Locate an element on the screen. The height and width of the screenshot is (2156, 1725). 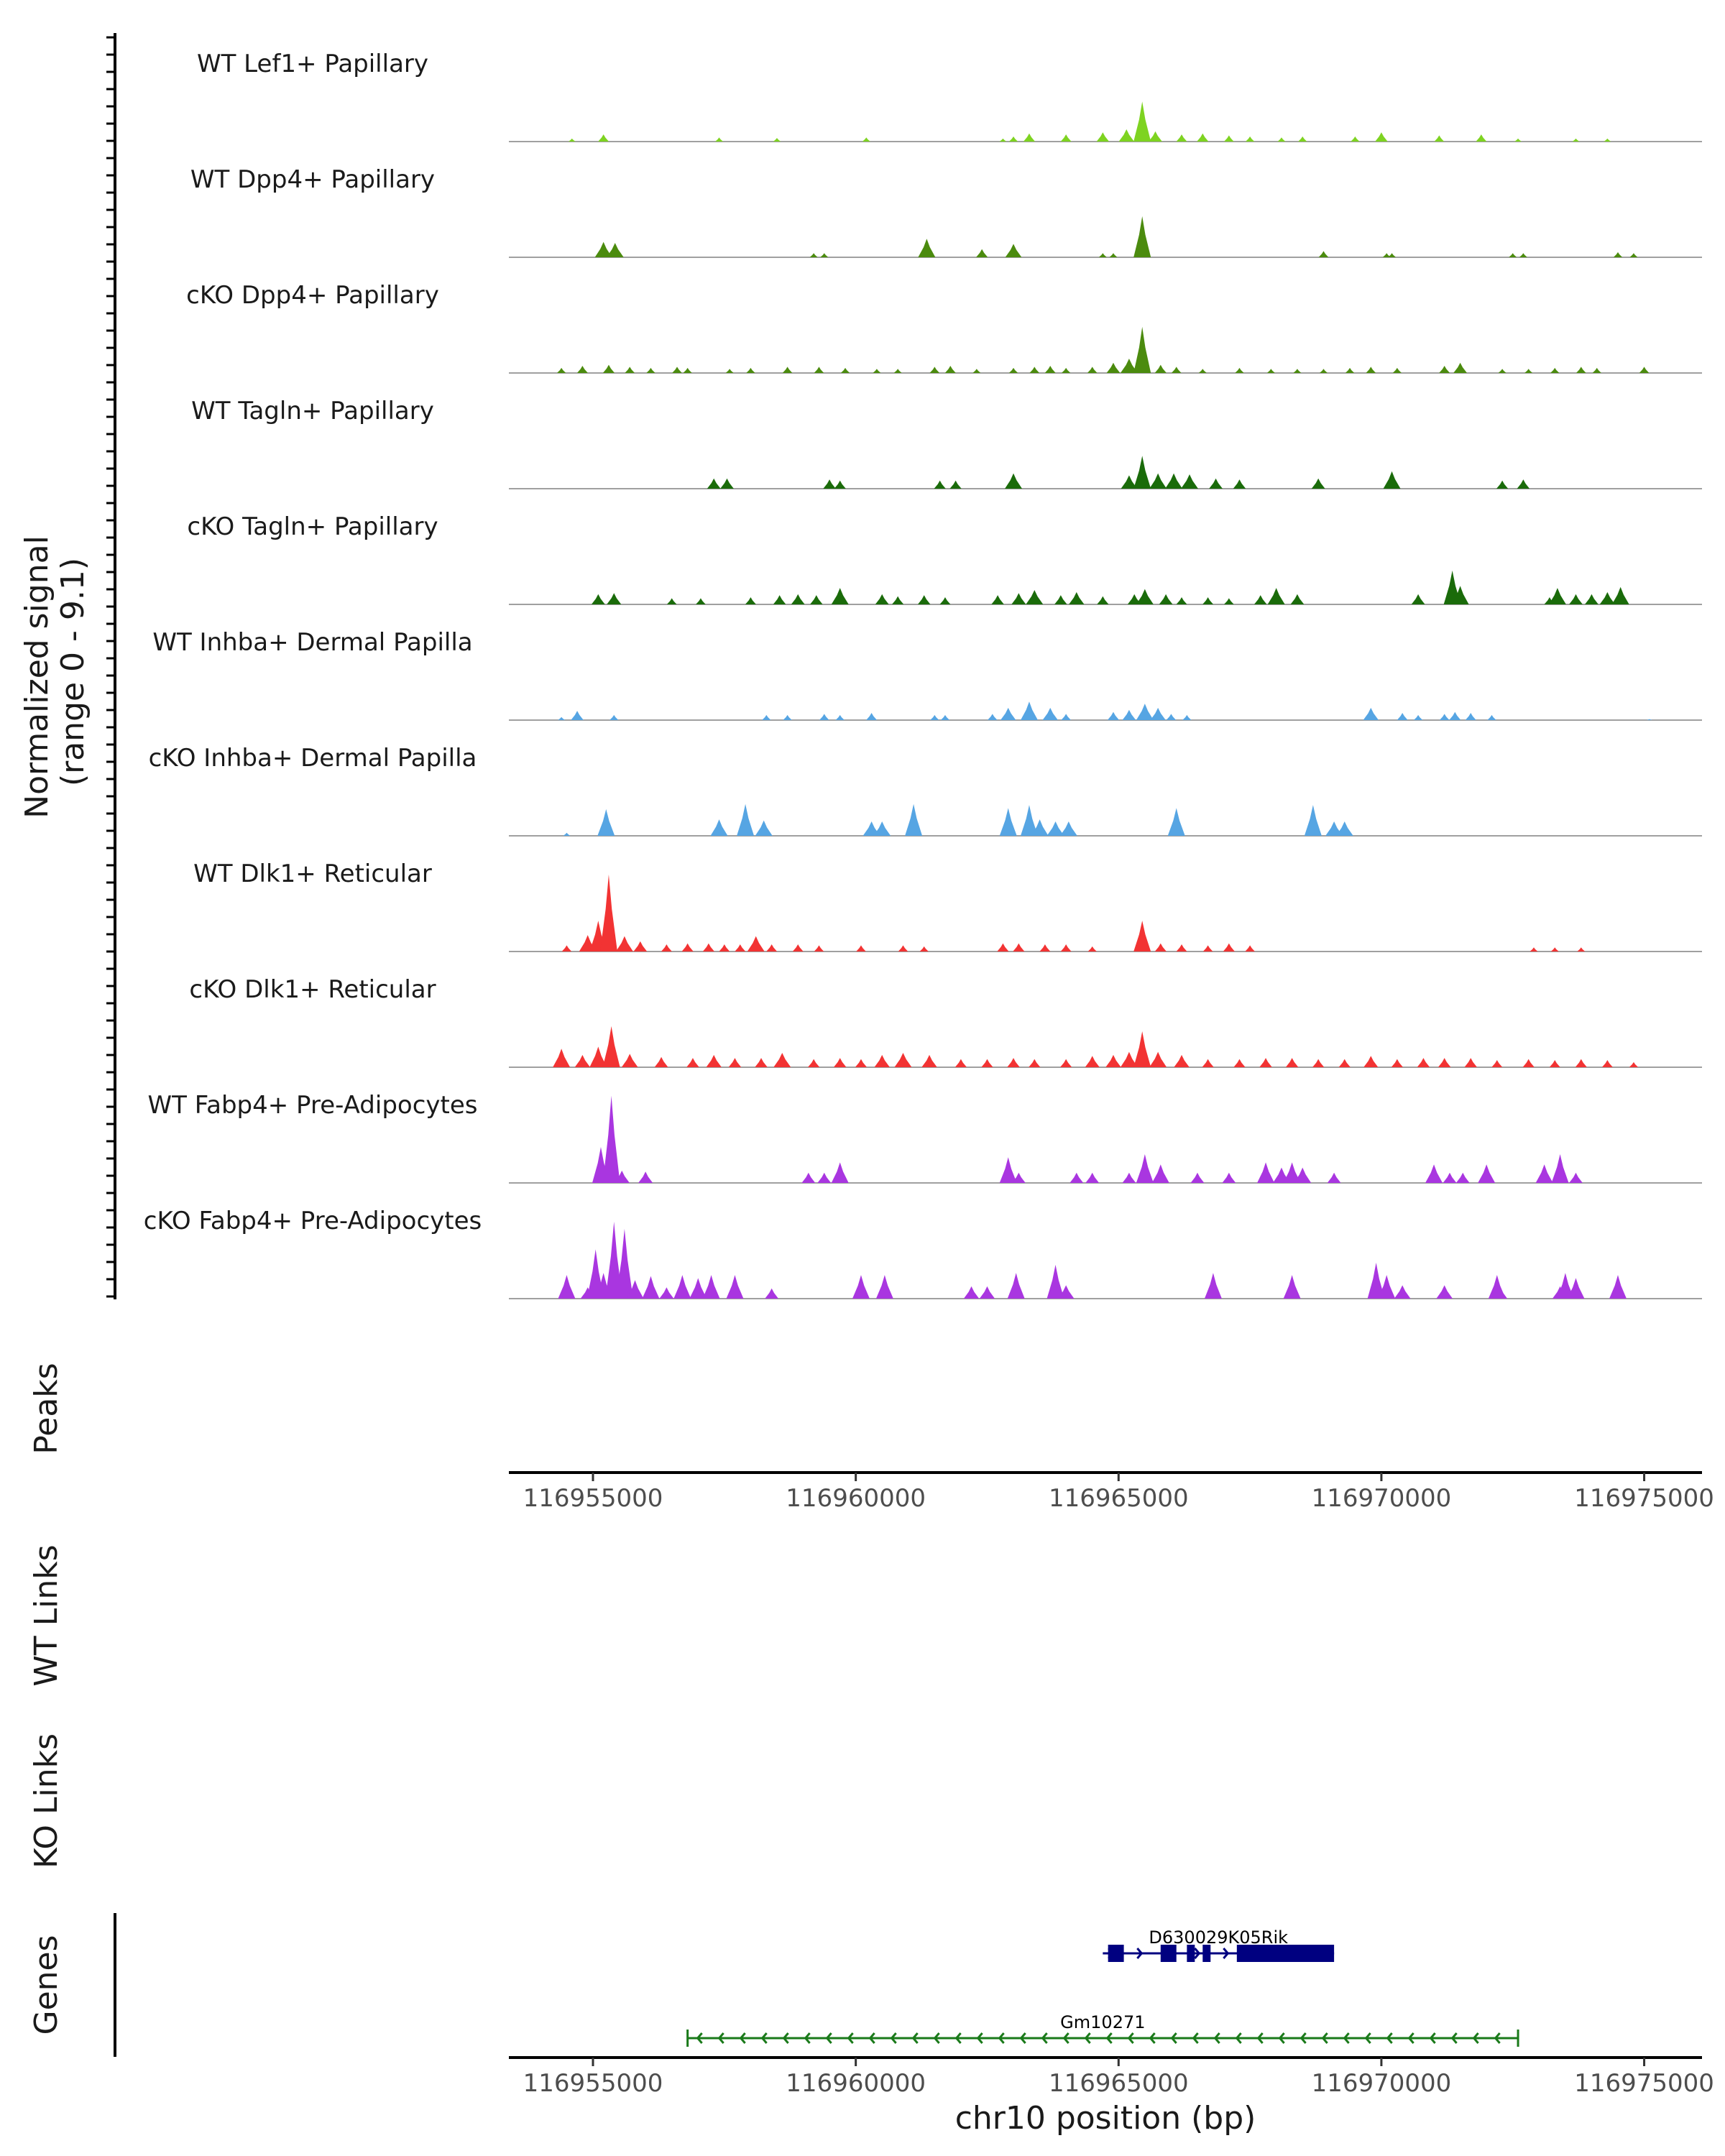
track-4: cKO Tagln+ Papillary is located at coordinates (944, 558).